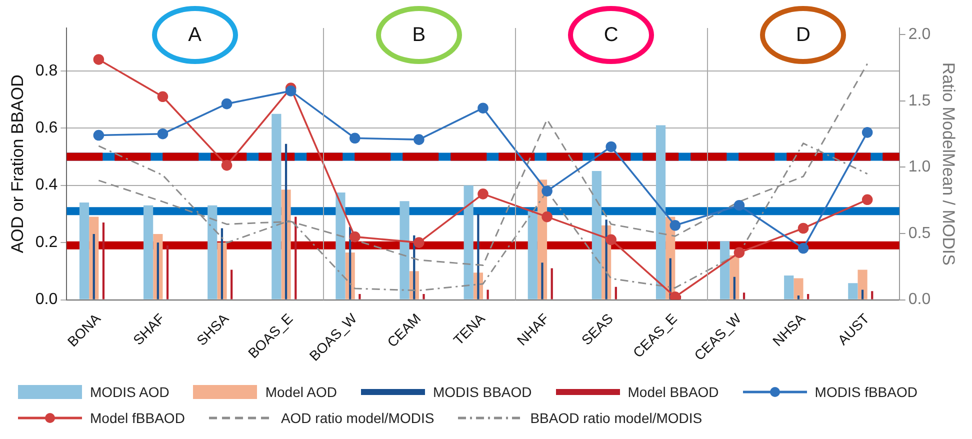  I want to click on y2-axis-title: Ratio ModelMean / MODIS, so click(948, 164).